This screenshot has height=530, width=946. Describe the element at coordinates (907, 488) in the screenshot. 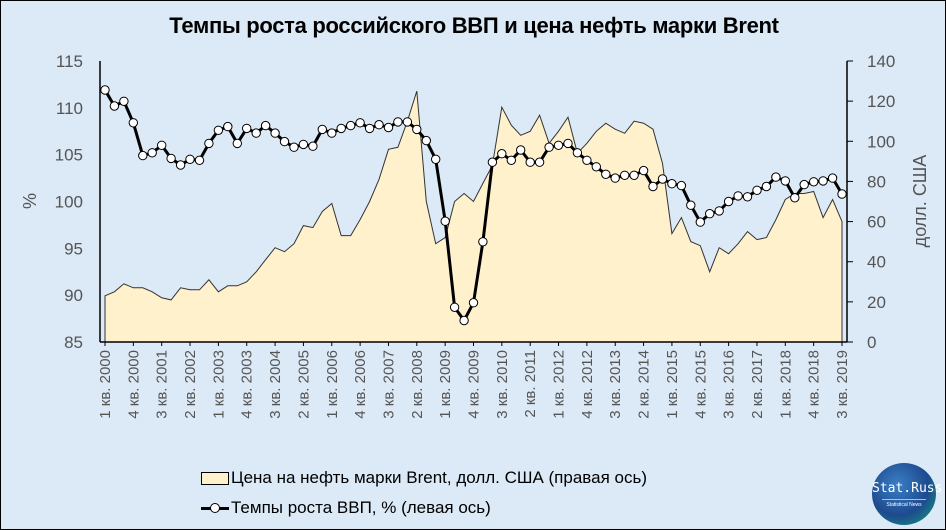

I see `logo-title: Stat.Russ` at that location.